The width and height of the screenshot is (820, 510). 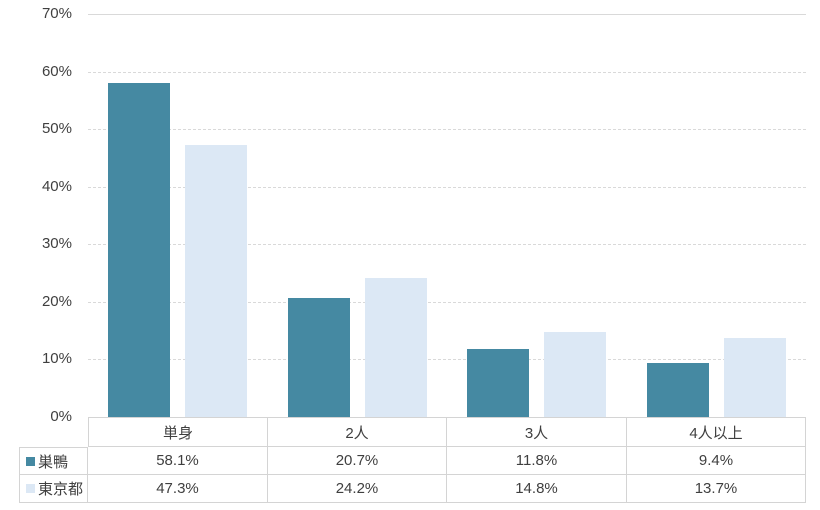 I want to click on y-axis-tick-20: 20%, so click(x=56, y=301).